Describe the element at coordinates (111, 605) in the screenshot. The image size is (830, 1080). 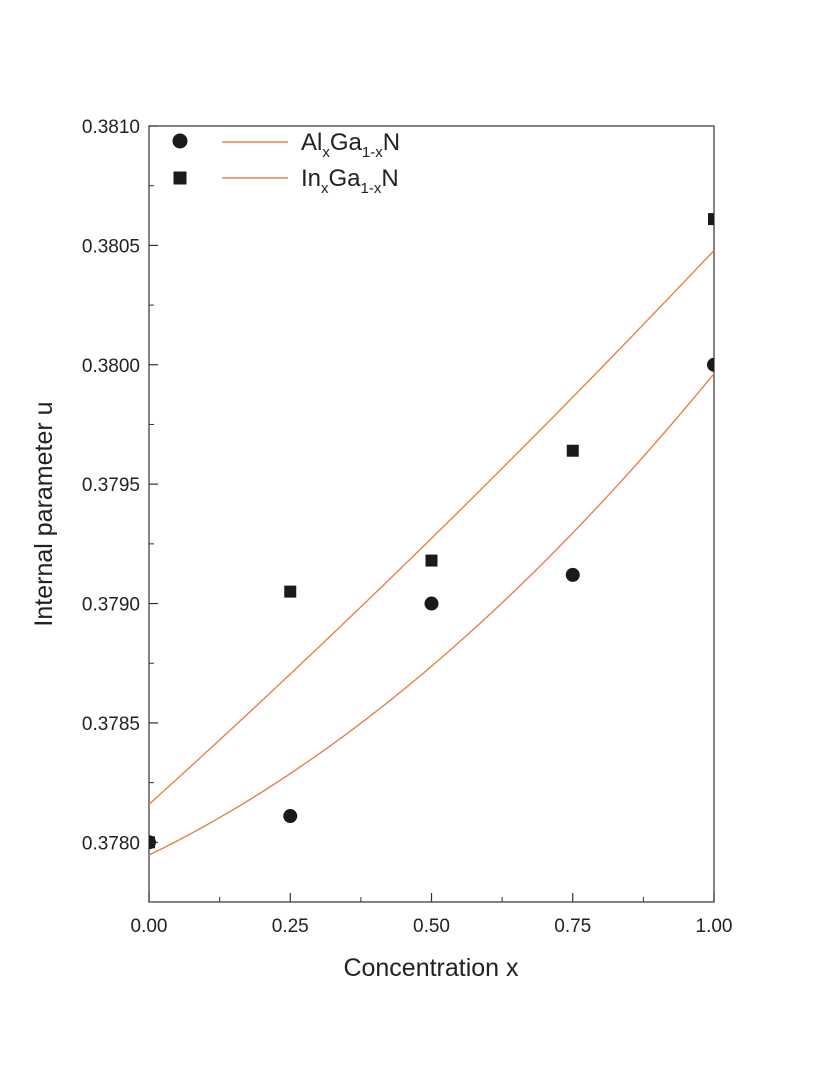
I see `y-tick-label: 0.3790` at that location.